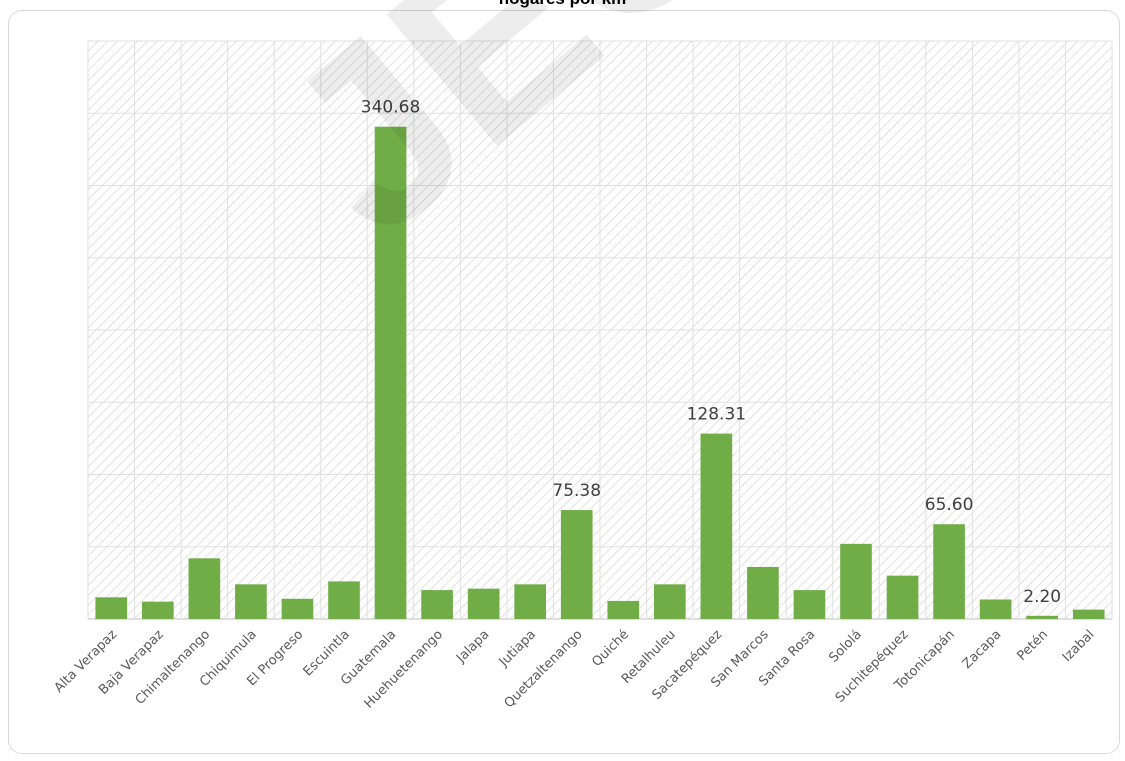 Image resolution: width=1125 pixels, height=761 pixels. Describe the element at coordinates (576, 491) in the screenshot. I see `data-label: 75.38` at that location.